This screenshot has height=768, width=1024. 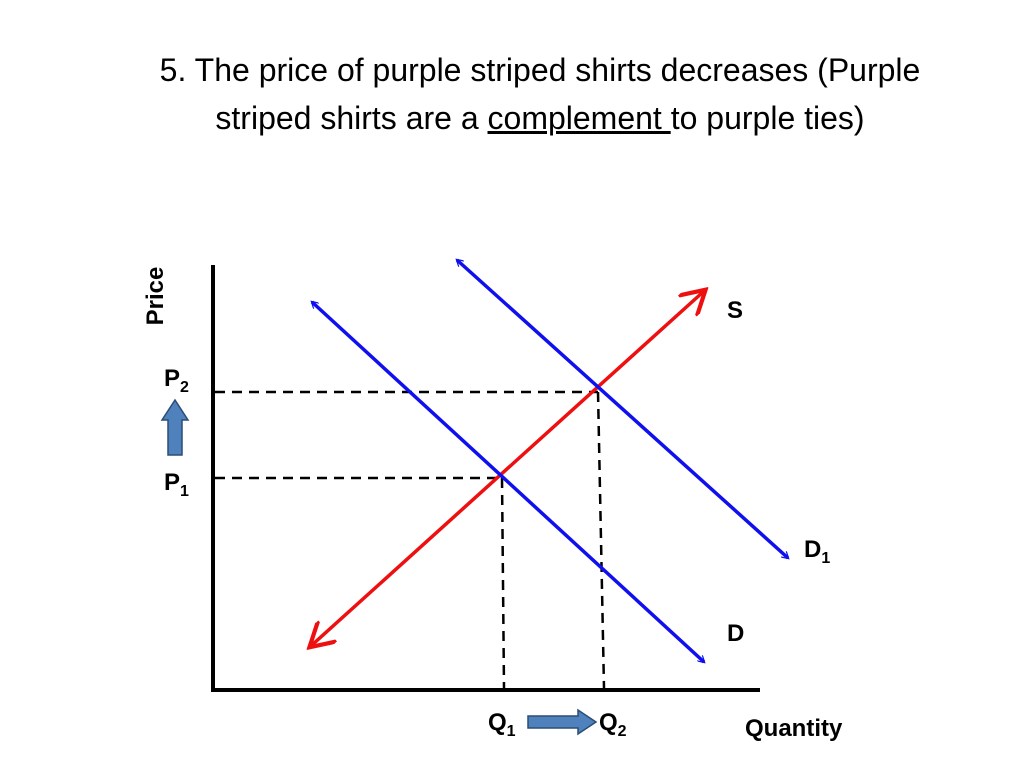 What do you see at coordinates (622, 409) in the screenshot?
I see `demand-curve-shifted` at bounding box center [622, 409].